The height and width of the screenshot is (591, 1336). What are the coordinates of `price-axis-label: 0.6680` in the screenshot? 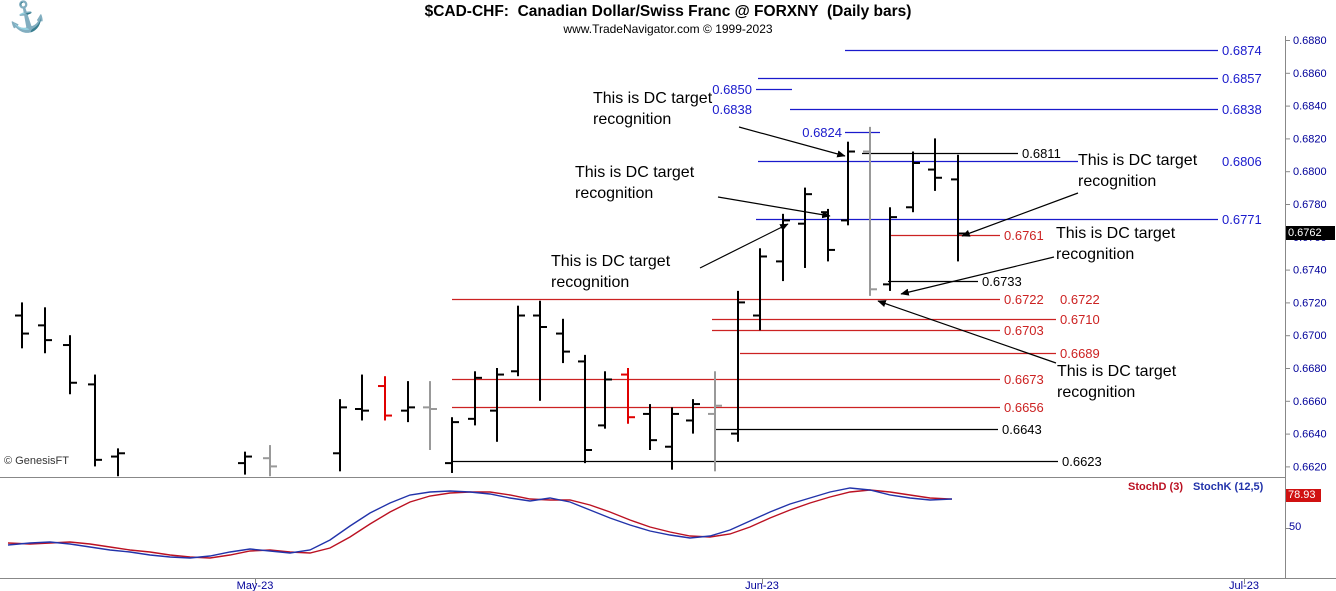 It's located at (1310, 369).